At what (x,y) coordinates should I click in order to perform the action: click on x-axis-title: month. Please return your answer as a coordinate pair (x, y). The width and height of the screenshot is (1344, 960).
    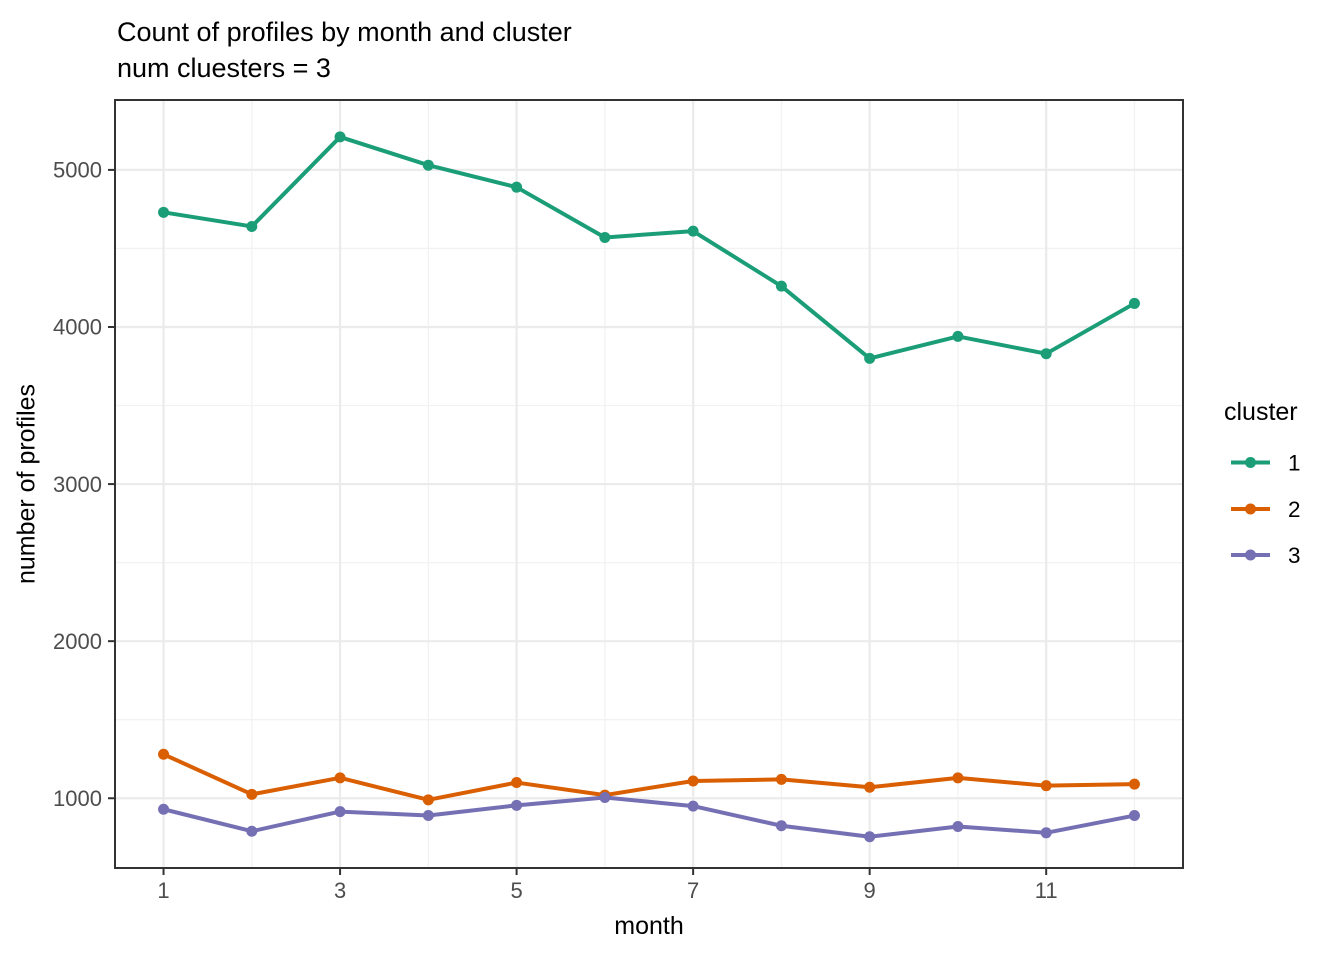
    Looking at the image, I should click on (649, 926).